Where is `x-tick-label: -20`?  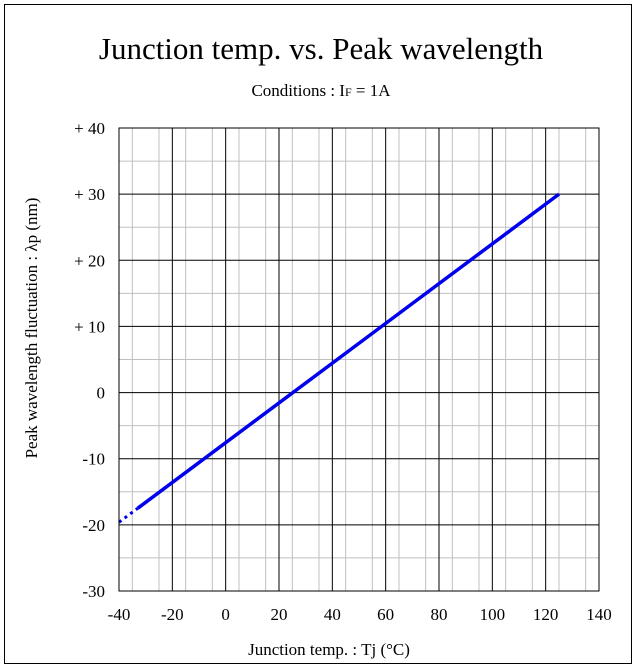
x-tick-label: -20 is located at coordinates (172, 614).